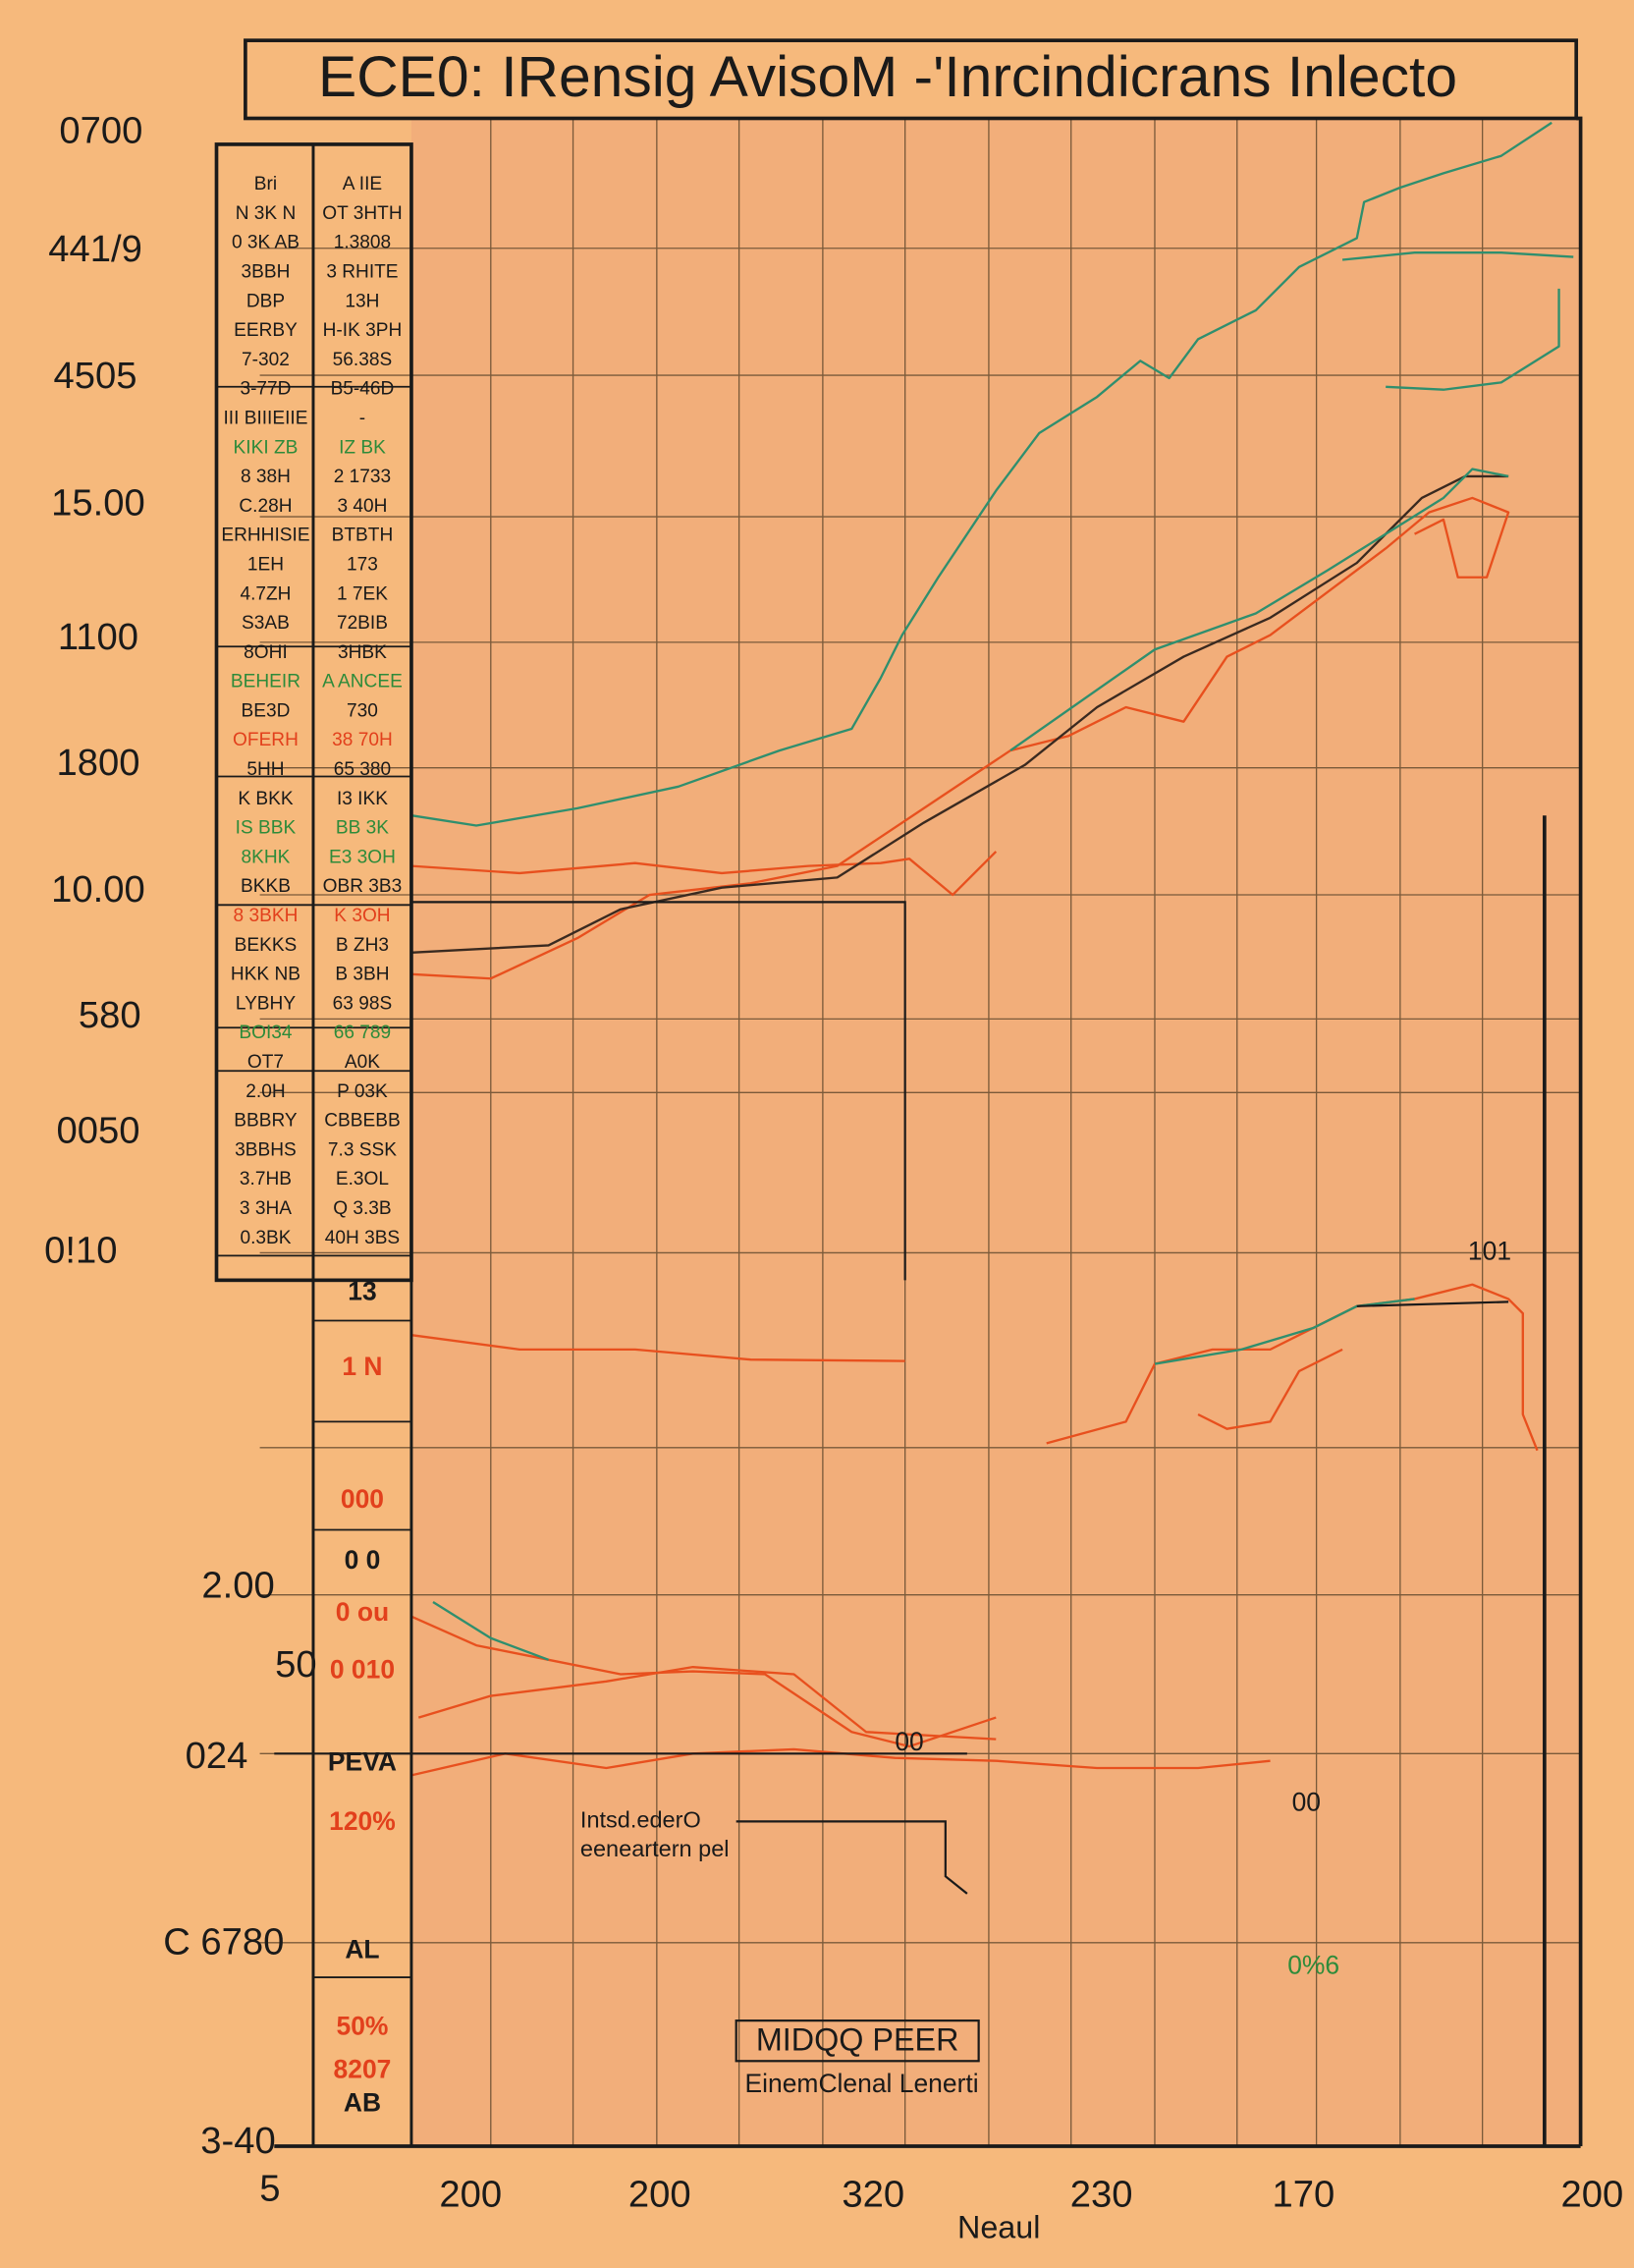 Image resolution: width=1634 pixels, height=2268 pixels. What do you see at coordinates (296, 1664) in the screenshot?
I see `y-tick-label: 50` at bounding box center [296, 1664].